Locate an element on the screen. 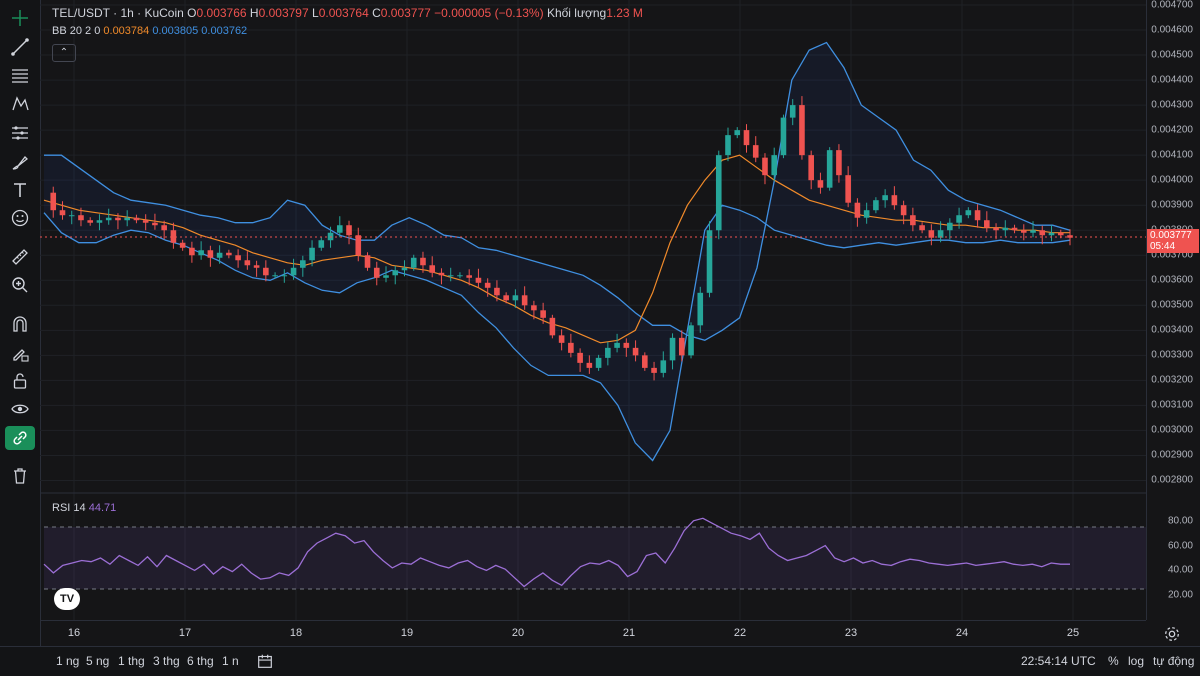 The image size is (1200, 676). range-1y-button: 1 n is located at coordinates (230, 661).